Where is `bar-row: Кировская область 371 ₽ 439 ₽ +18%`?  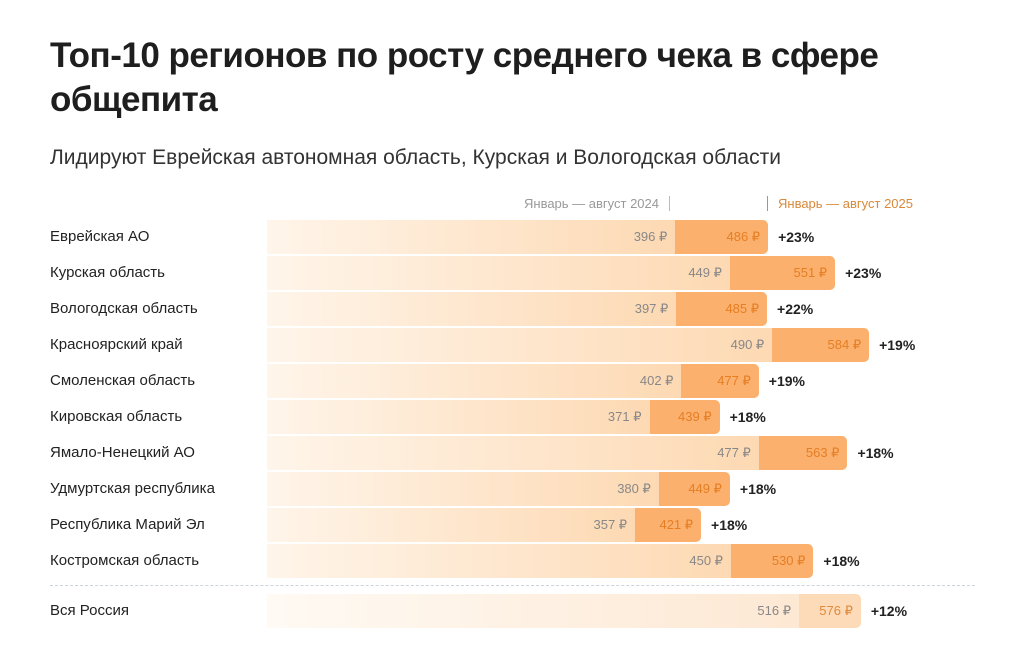 bar-row: Кировская область 371 ₽ 439 ₽ +18% is located at coordinates (512, 417).